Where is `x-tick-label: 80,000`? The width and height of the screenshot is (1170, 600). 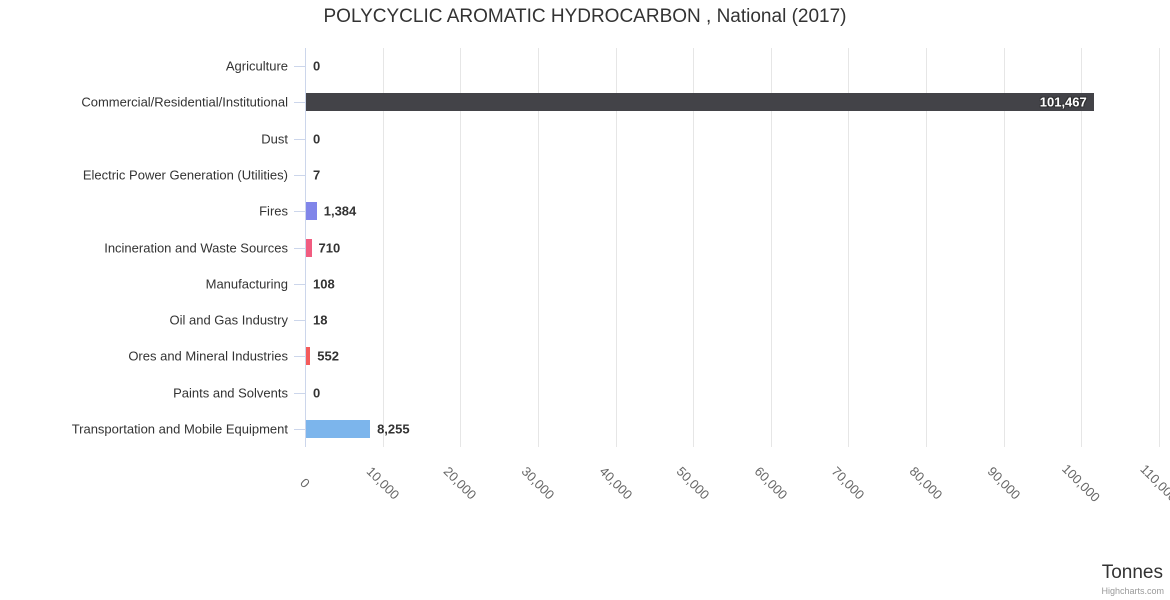 x-tick-label: 80,000 is located at coordinates (926, 483).